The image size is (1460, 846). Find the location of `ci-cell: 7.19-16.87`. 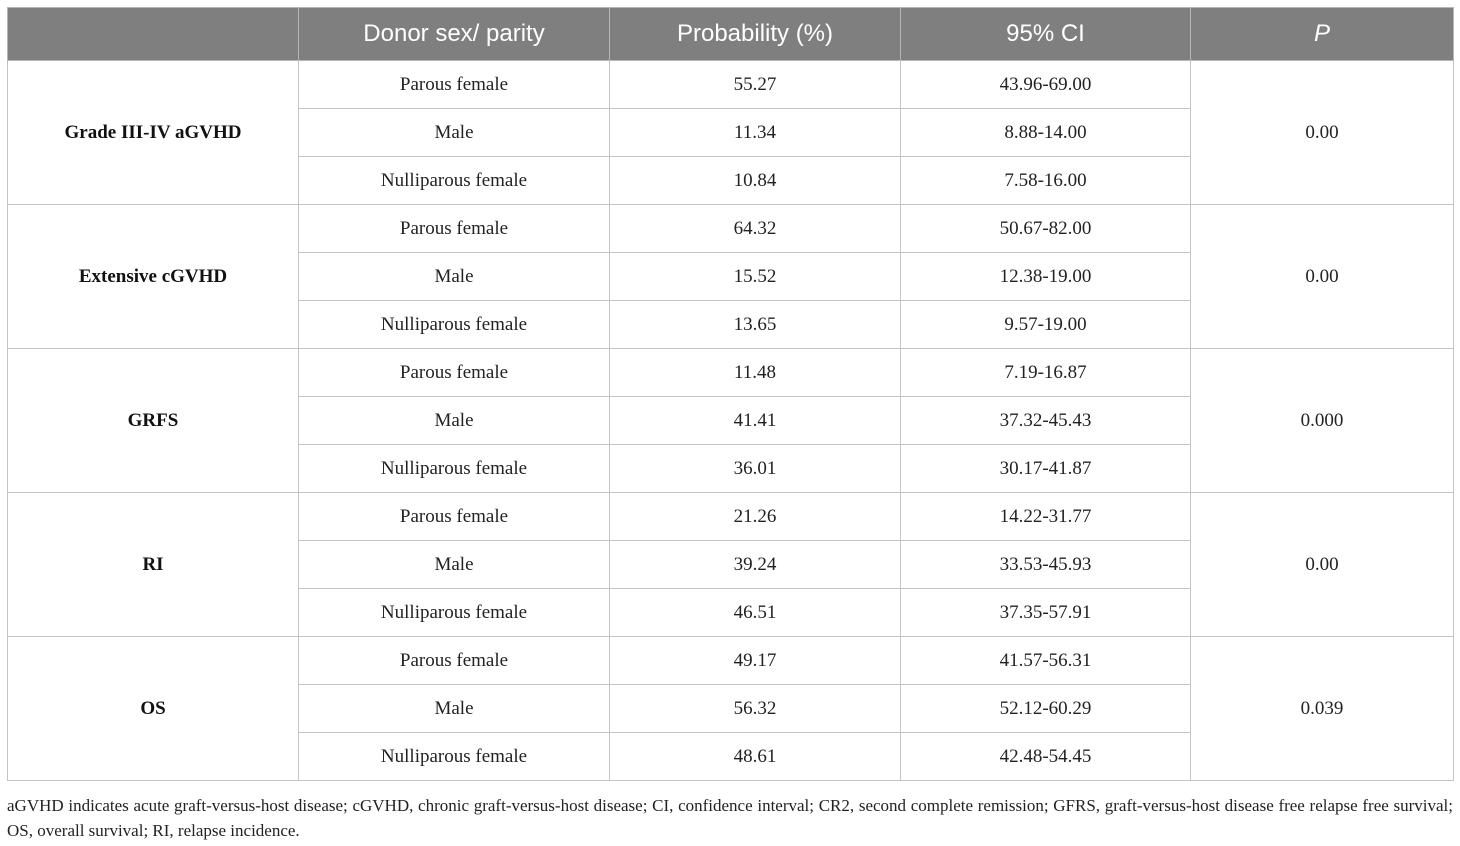

ci-cell: 7.19-16.87 is located at coordinates (1045, 372).